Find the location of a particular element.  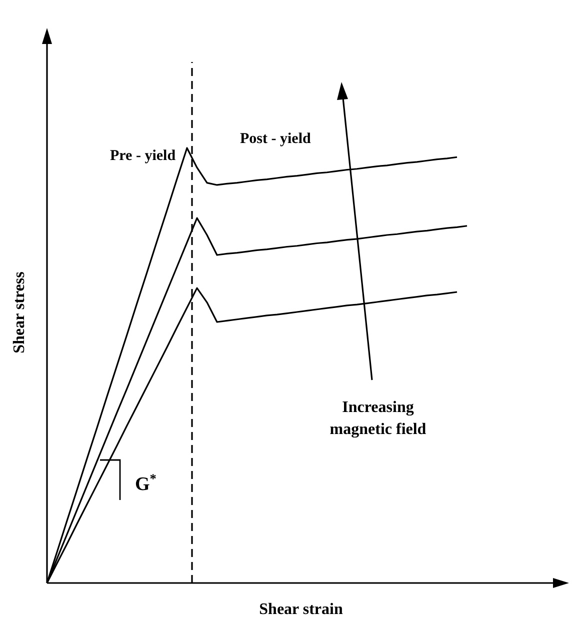

text: Post - yield is located at coordinates (276, 139).